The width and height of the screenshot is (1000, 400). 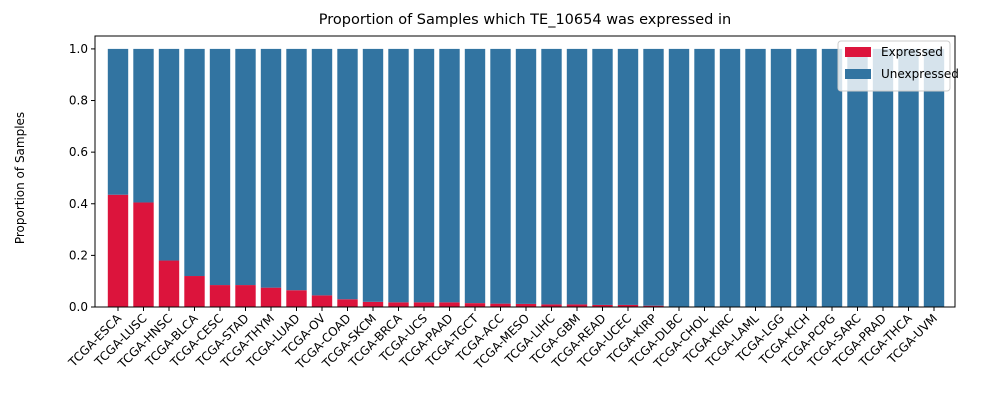 I want to click on bar-unexpressed-tcga-meso, so click(x=526, y=176).